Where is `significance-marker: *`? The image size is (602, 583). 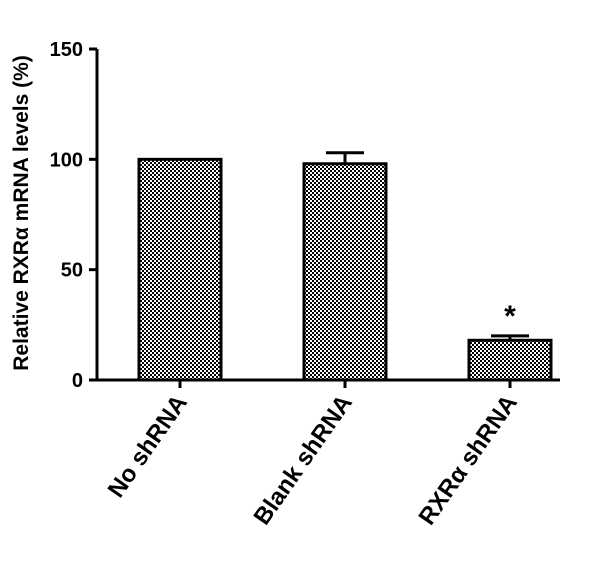 significance-marker: * is located at coordinates (510, 316).